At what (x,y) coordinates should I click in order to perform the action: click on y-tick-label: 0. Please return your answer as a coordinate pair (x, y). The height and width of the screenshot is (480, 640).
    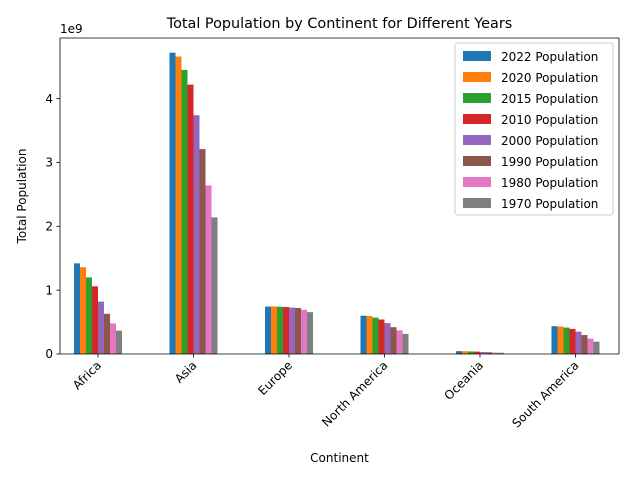
    Looking at the image, I should click on (49, 354).